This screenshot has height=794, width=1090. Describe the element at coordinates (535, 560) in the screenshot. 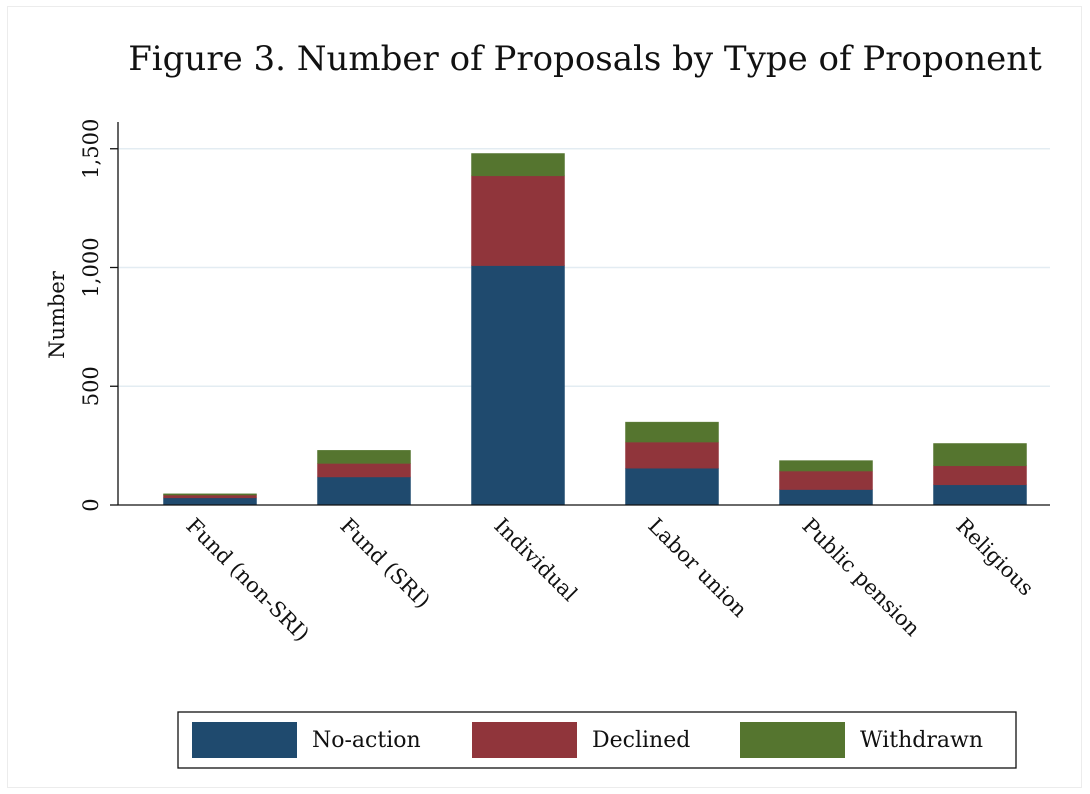

I see `x-tick-label: Individual` at that location.